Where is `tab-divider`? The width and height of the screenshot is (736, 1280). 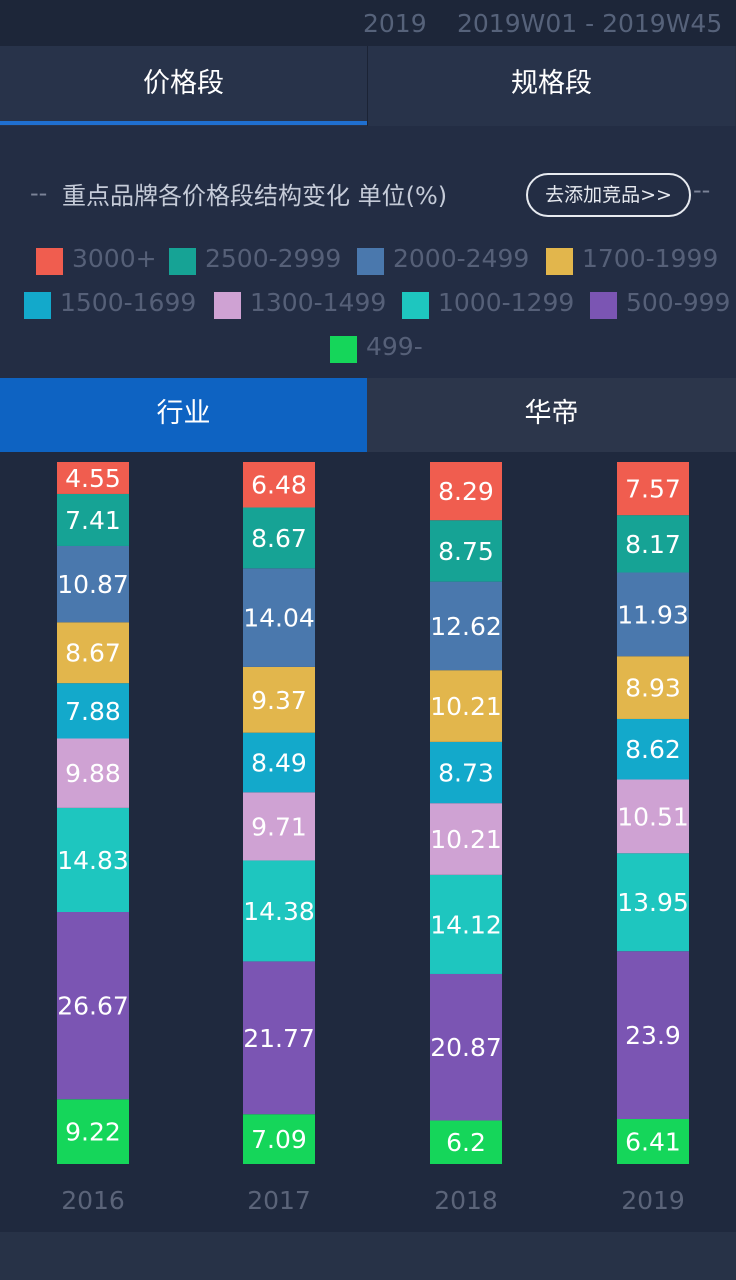
tab-divider is located at coordinates (367, 86).